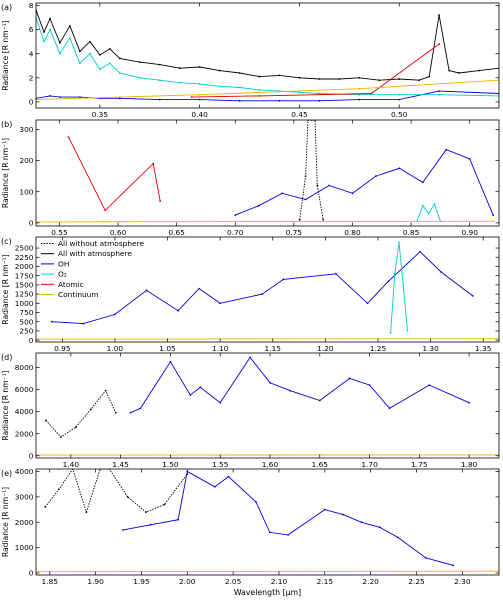 The image size is (503, 600). What do you see at coordinates (78, 294) in the screenshot?
I see `legend-label-continuum: Continuum` at bounding box center [78, 294].